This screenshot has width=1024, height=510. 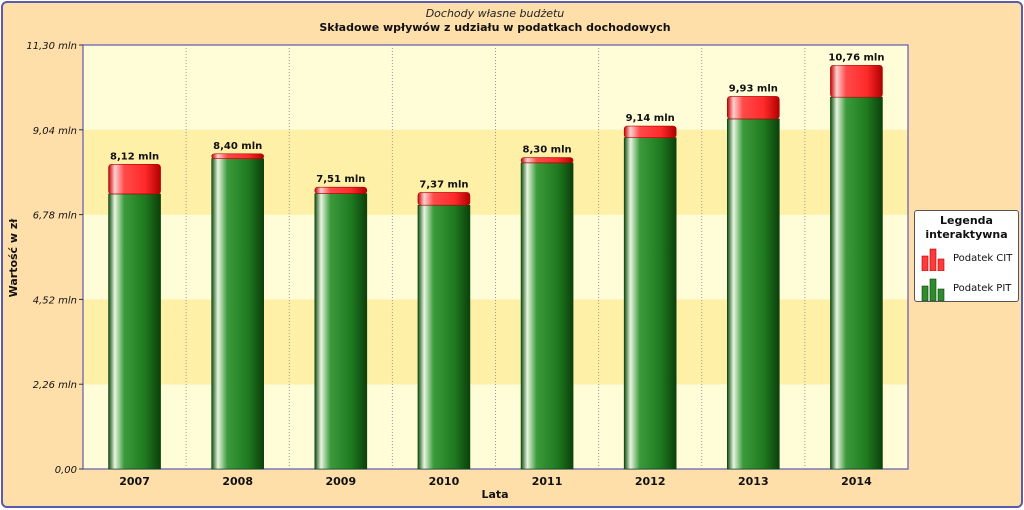 What do you see at coordinates (237, 146) in the screenshot?
I see `bar-total-label: 8,40 mln` at bounding box center [237, 146].